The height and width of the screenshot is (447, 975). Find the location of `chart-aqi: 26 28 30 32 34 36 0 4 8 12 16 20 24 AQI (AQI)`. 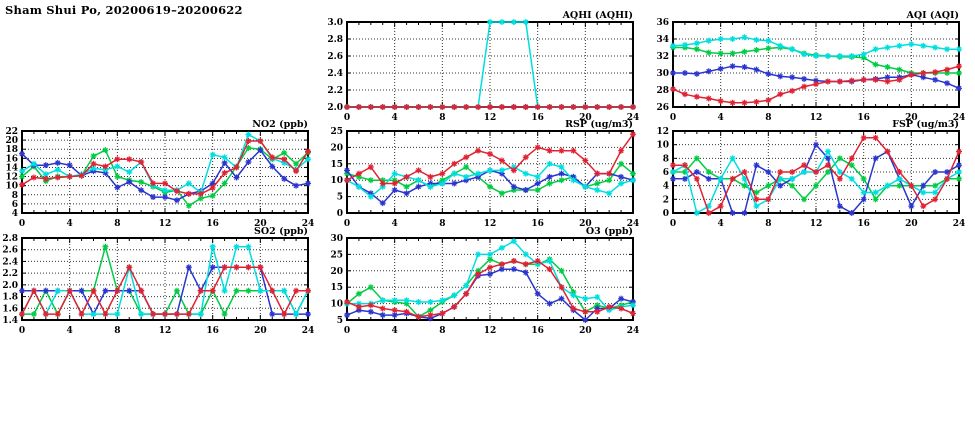

chart-aqi: 26 28 30 32 34 36 0 4 8 12 16 20 24 AQI (AQI) is located at coordinates (813, 69).